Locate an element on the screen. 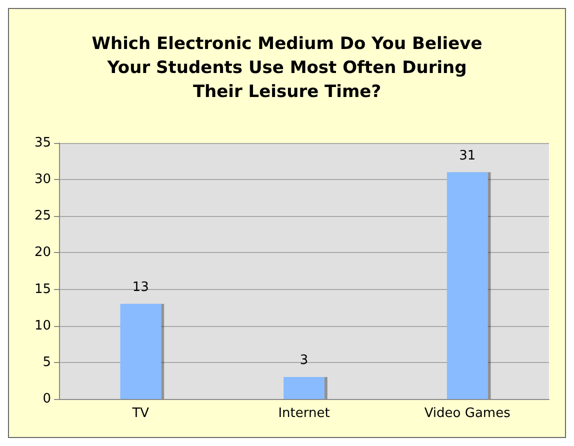 The width and height of the screenshot is (574, 446). y-tick-label: 15 is located at coordinates (42, 289).